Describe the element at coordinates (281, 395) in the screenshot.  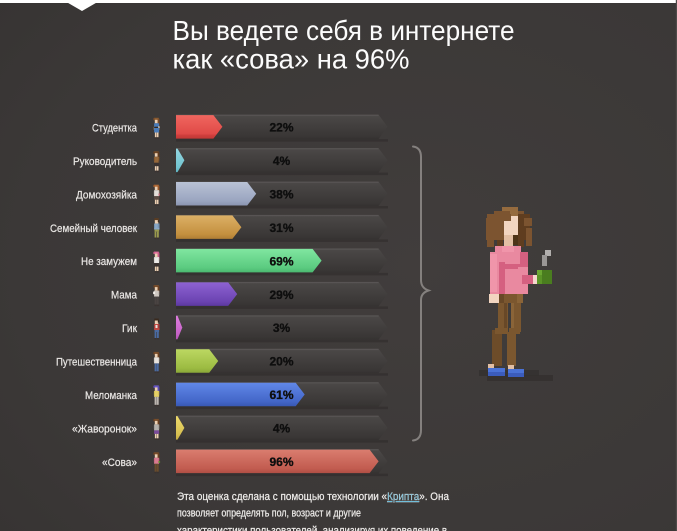
I see `svg-text: 61%` at that location.